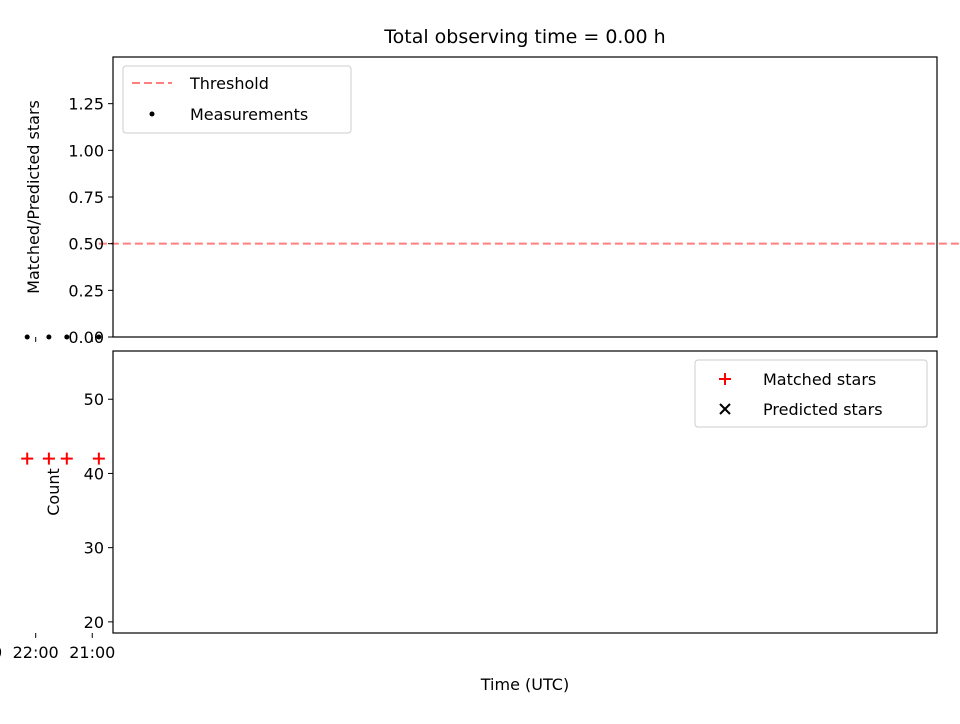  I want to click on top-x-axis, so click(64, 339).